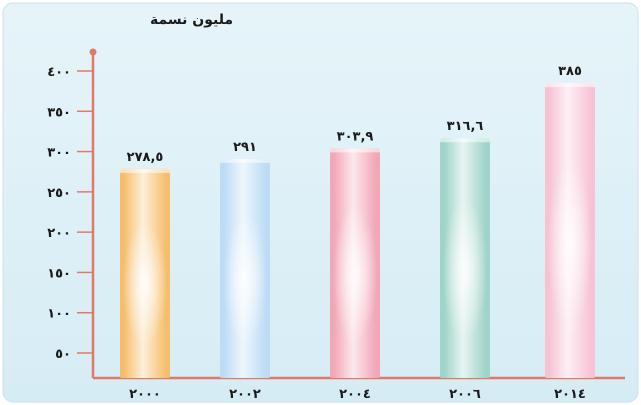 This screenshot has height=405, width=641. Describe the element at coordinates (355, 136) in the screenshot. I see `data-label: ٣٠٣,٩` at that location.